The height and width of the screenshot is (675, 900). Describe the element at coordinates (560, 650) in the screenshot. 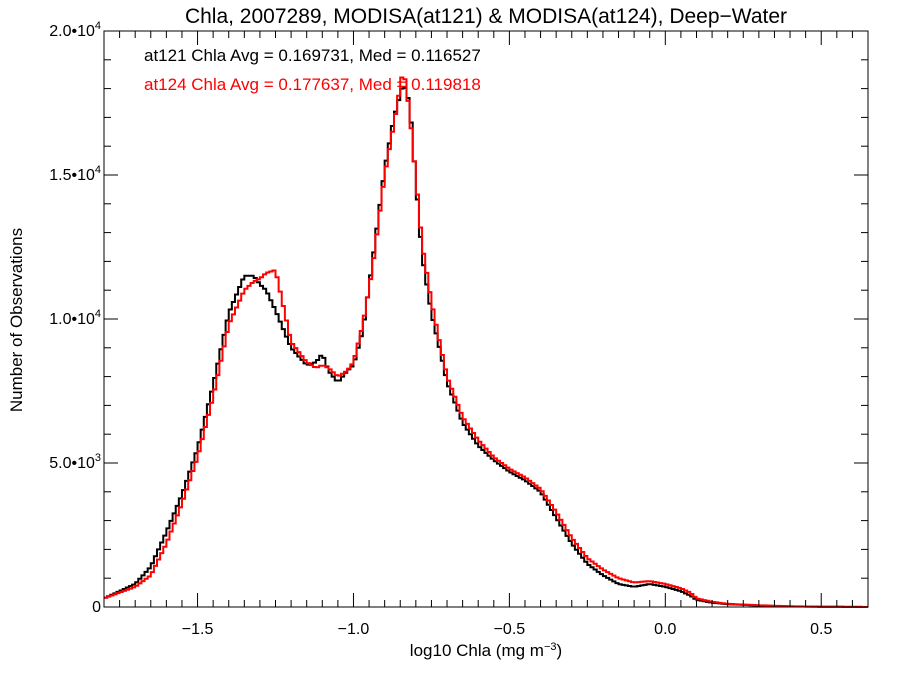

I see `x-axis-label-end: )` at that location.